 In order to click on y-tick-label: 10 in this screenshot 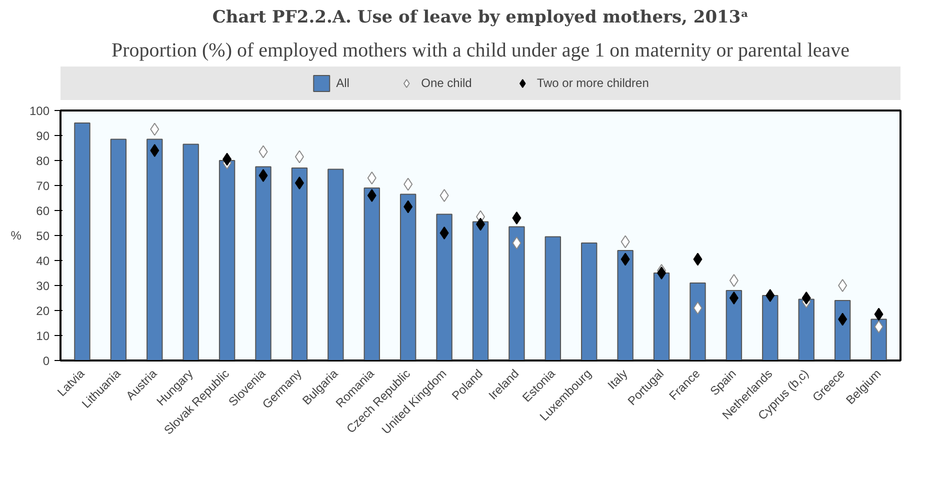, I will do `click(43, 336)`.